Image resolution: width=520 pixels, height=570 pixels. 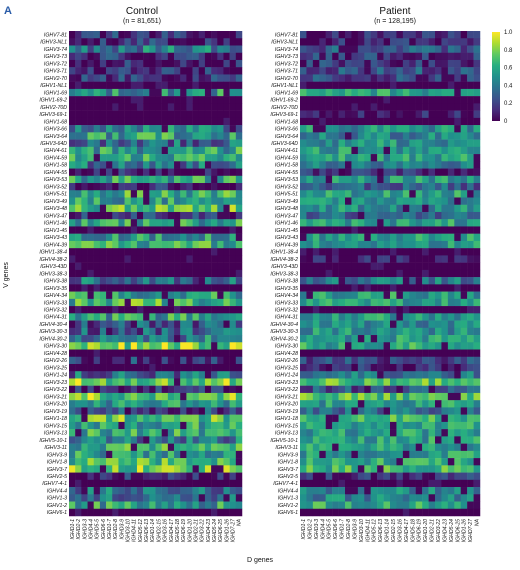 What do you see at coordinates (286, 368) in the screenshot?
I see `v-gene-label: IGHV3-25` at bounding box center [286, 368].